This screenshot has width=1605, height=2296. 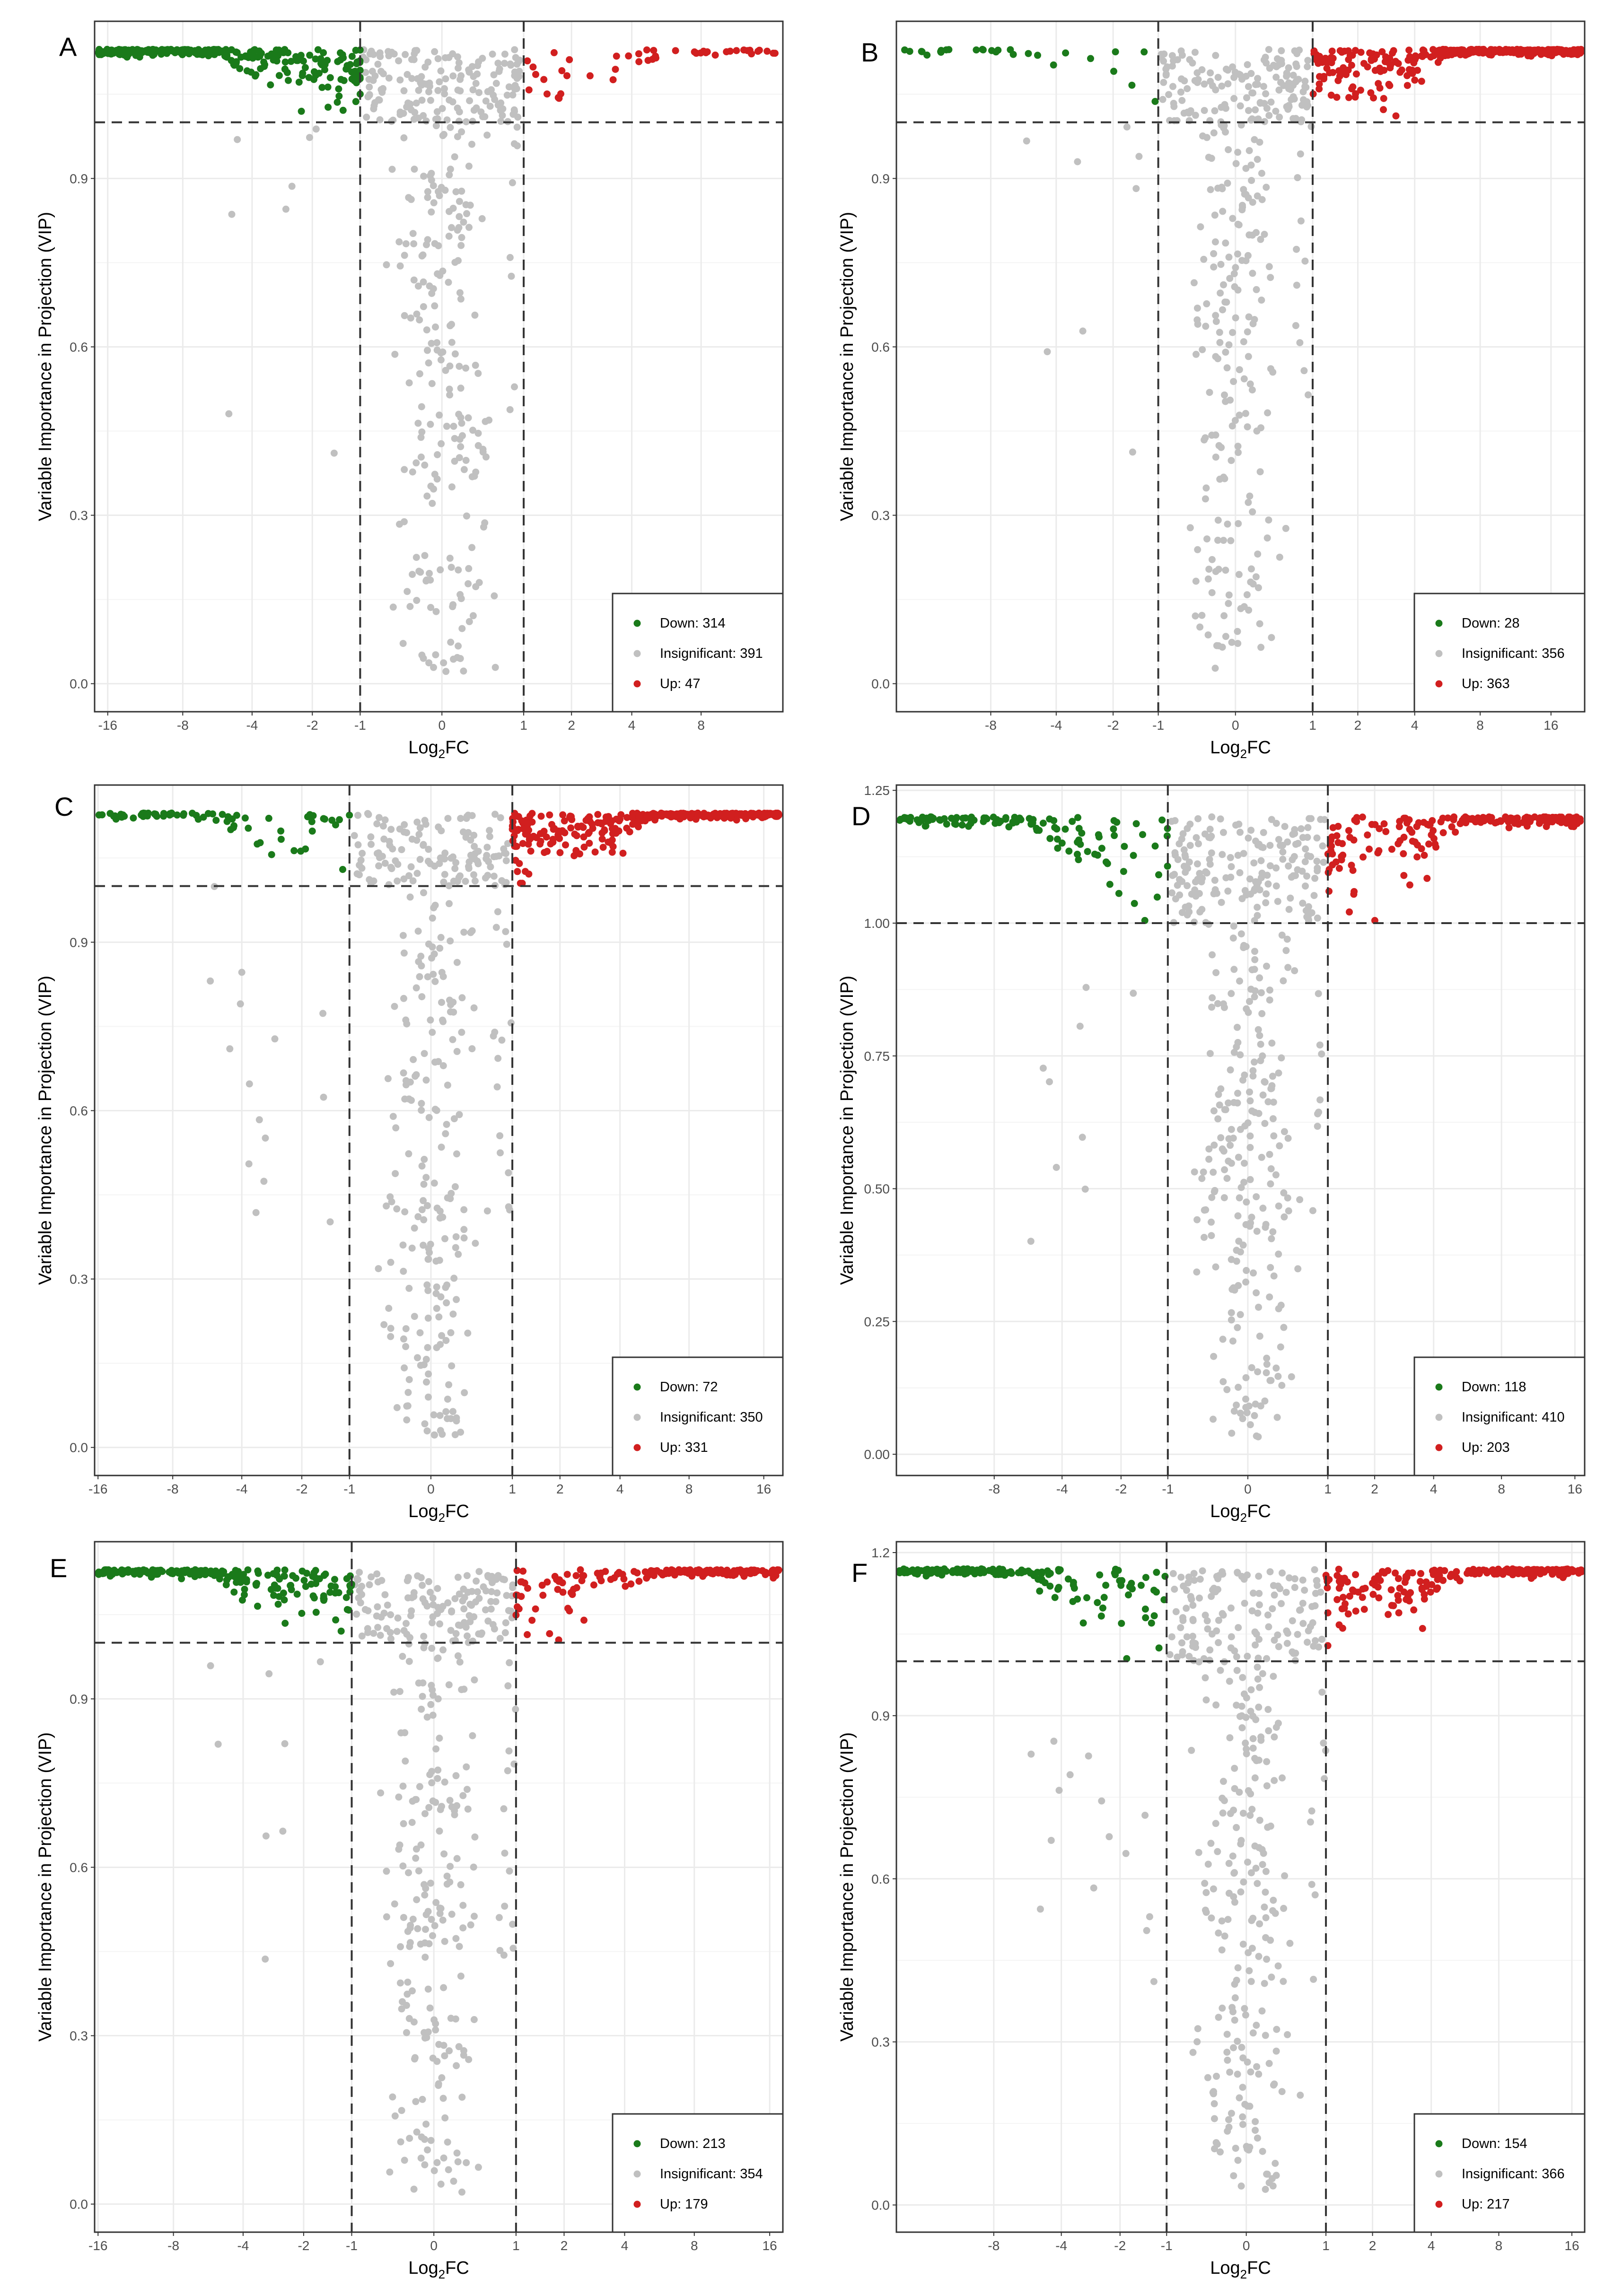 I want to click on x-axis-title-sub: 2, so click(x=1243, y=754).